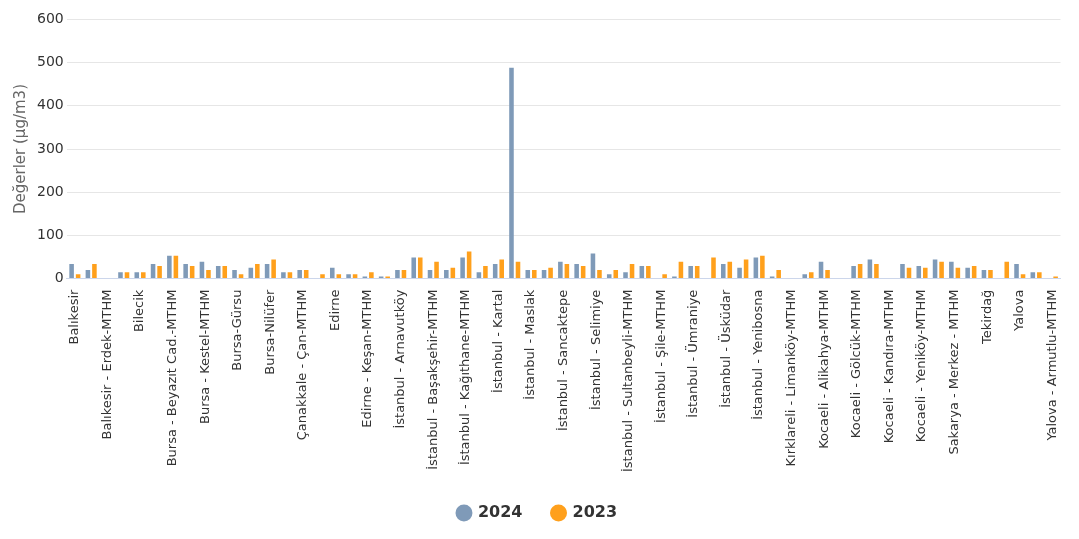 The image size is (1079, 539). I want to click on x-tick-label: Bursa - Kestel-MTHM, so click(204, 357).